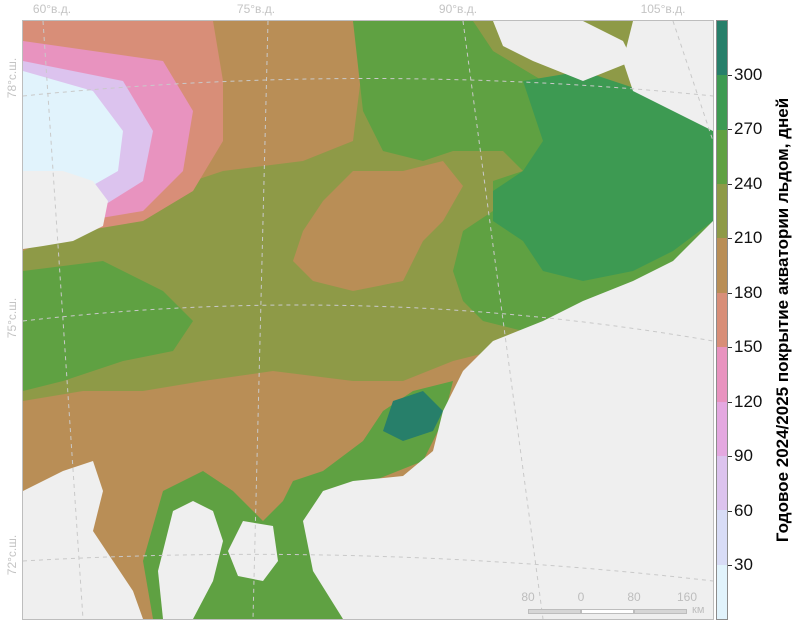  I want to click on lat-label-72n: 72°с.ш., so click(12, 555).